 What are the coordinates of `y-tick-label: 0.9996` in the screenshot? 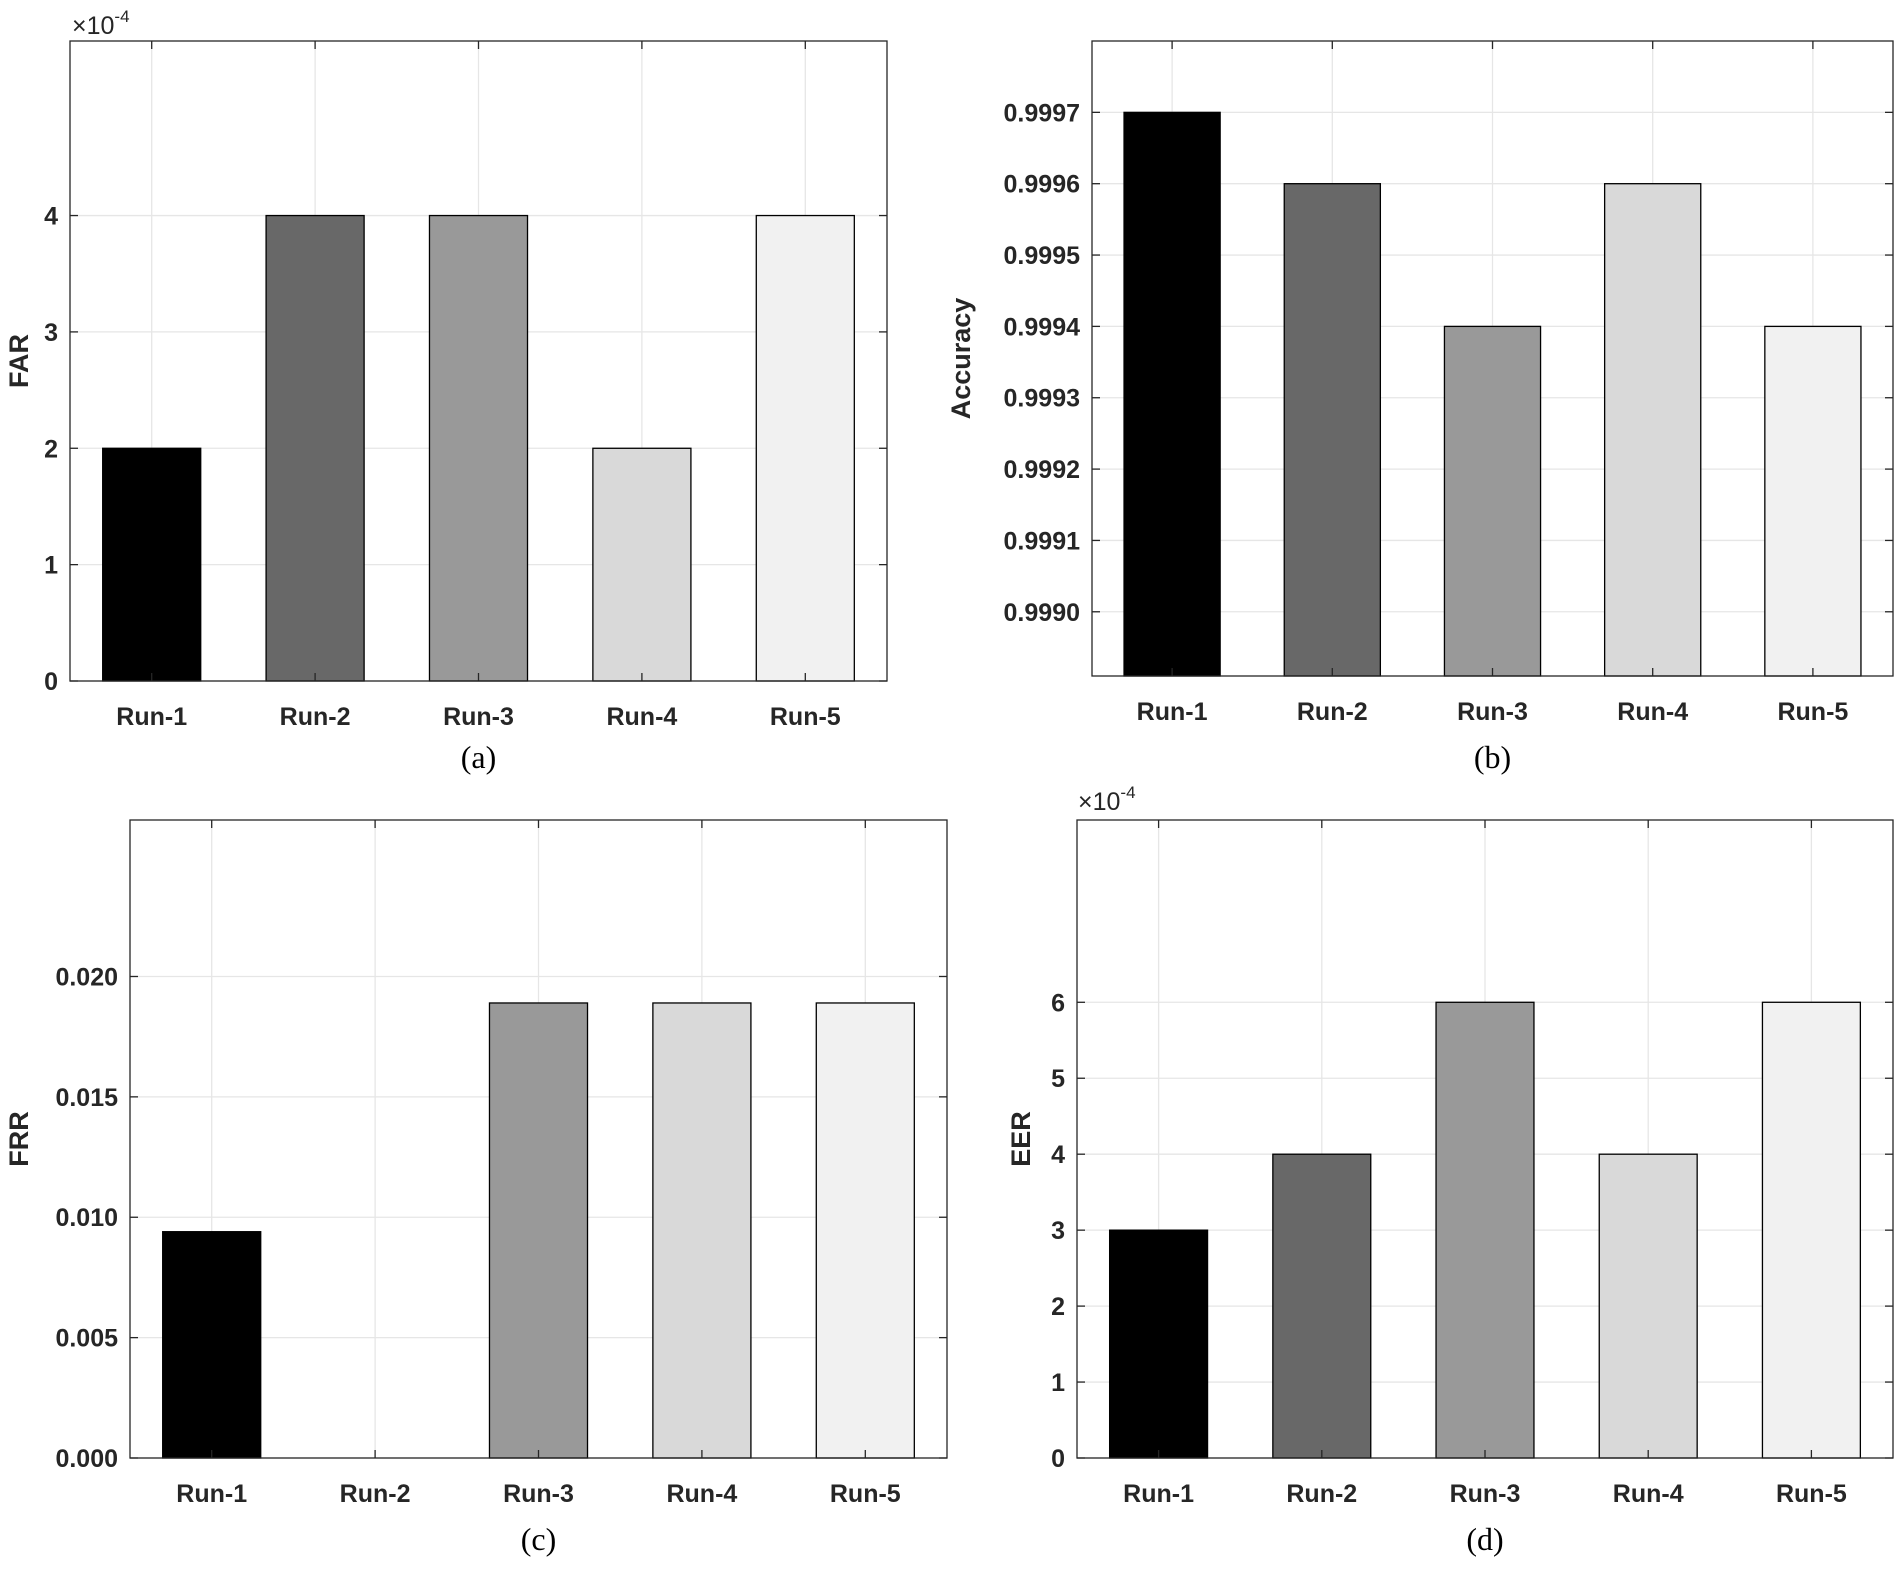 It's located at (1042, 185).